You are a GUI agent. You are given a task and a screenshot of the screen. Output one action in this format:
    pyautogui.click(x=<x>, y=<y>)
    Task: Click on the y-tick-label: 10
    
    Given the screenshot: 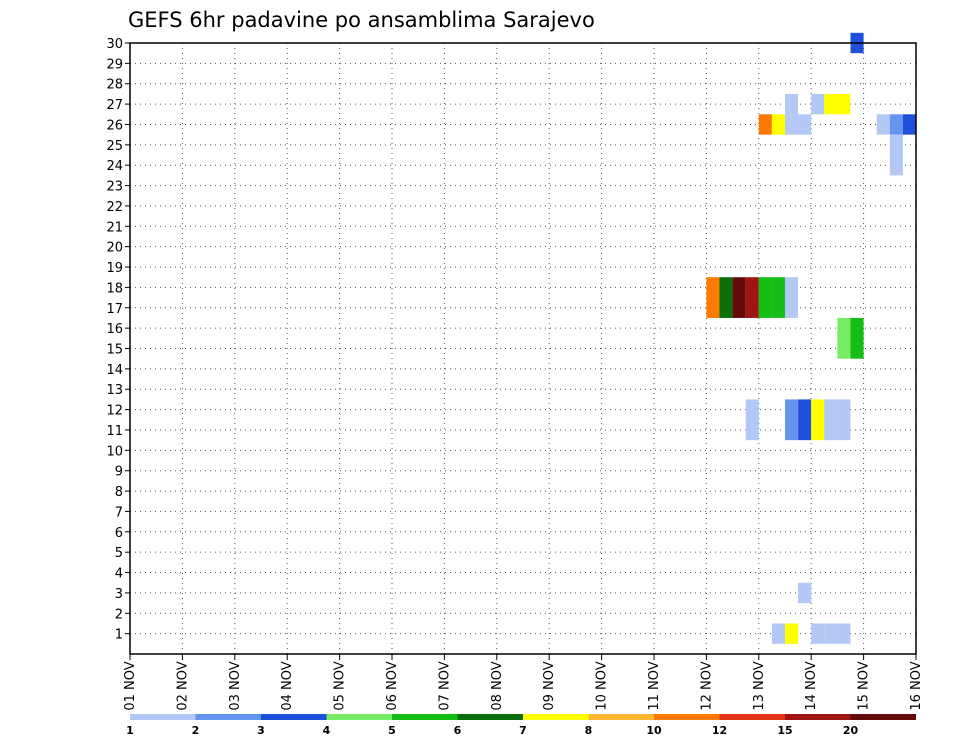 What is the action you would take?
    pyautogui.click(x=114, y=451)
    